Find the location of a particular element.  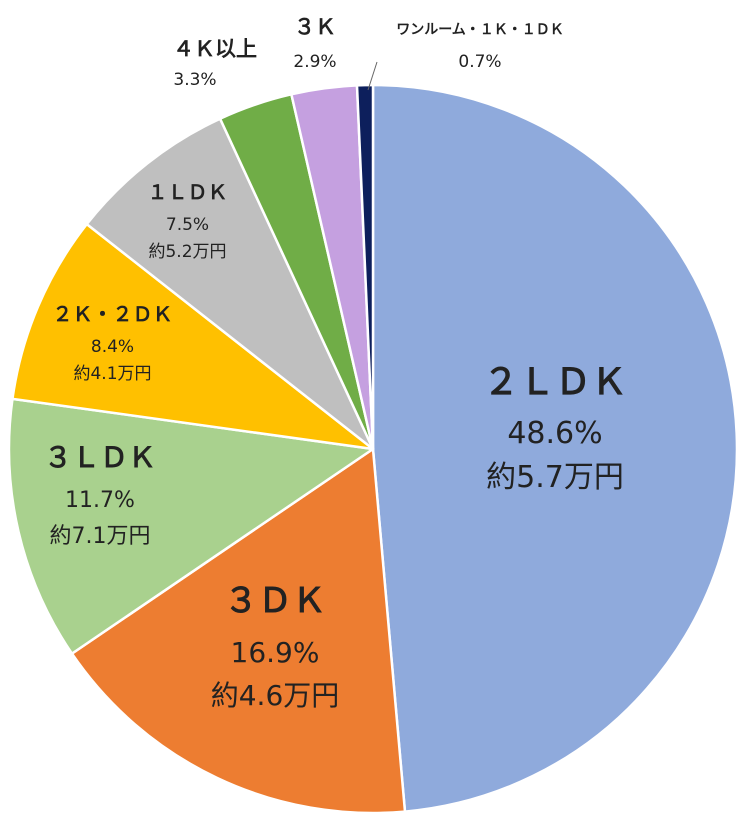

label-2k2dk: ２Ｋ・２ＤＫ 8.4% 約4.1万円 is located at coordinates (112, 344).